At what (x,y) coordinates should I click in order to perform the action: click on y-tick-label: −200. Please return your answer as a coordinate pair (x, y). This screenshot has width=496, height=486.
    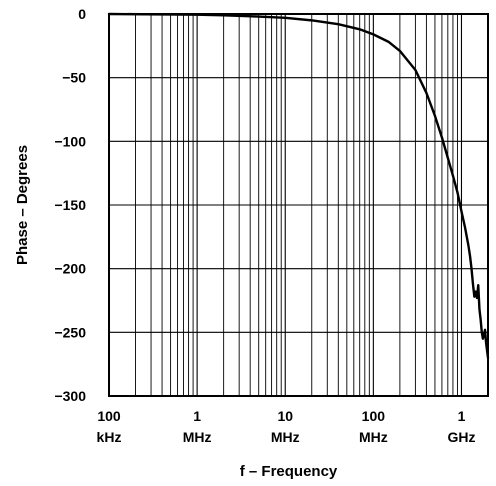
    Looking at the image, I should click on (70, 269).